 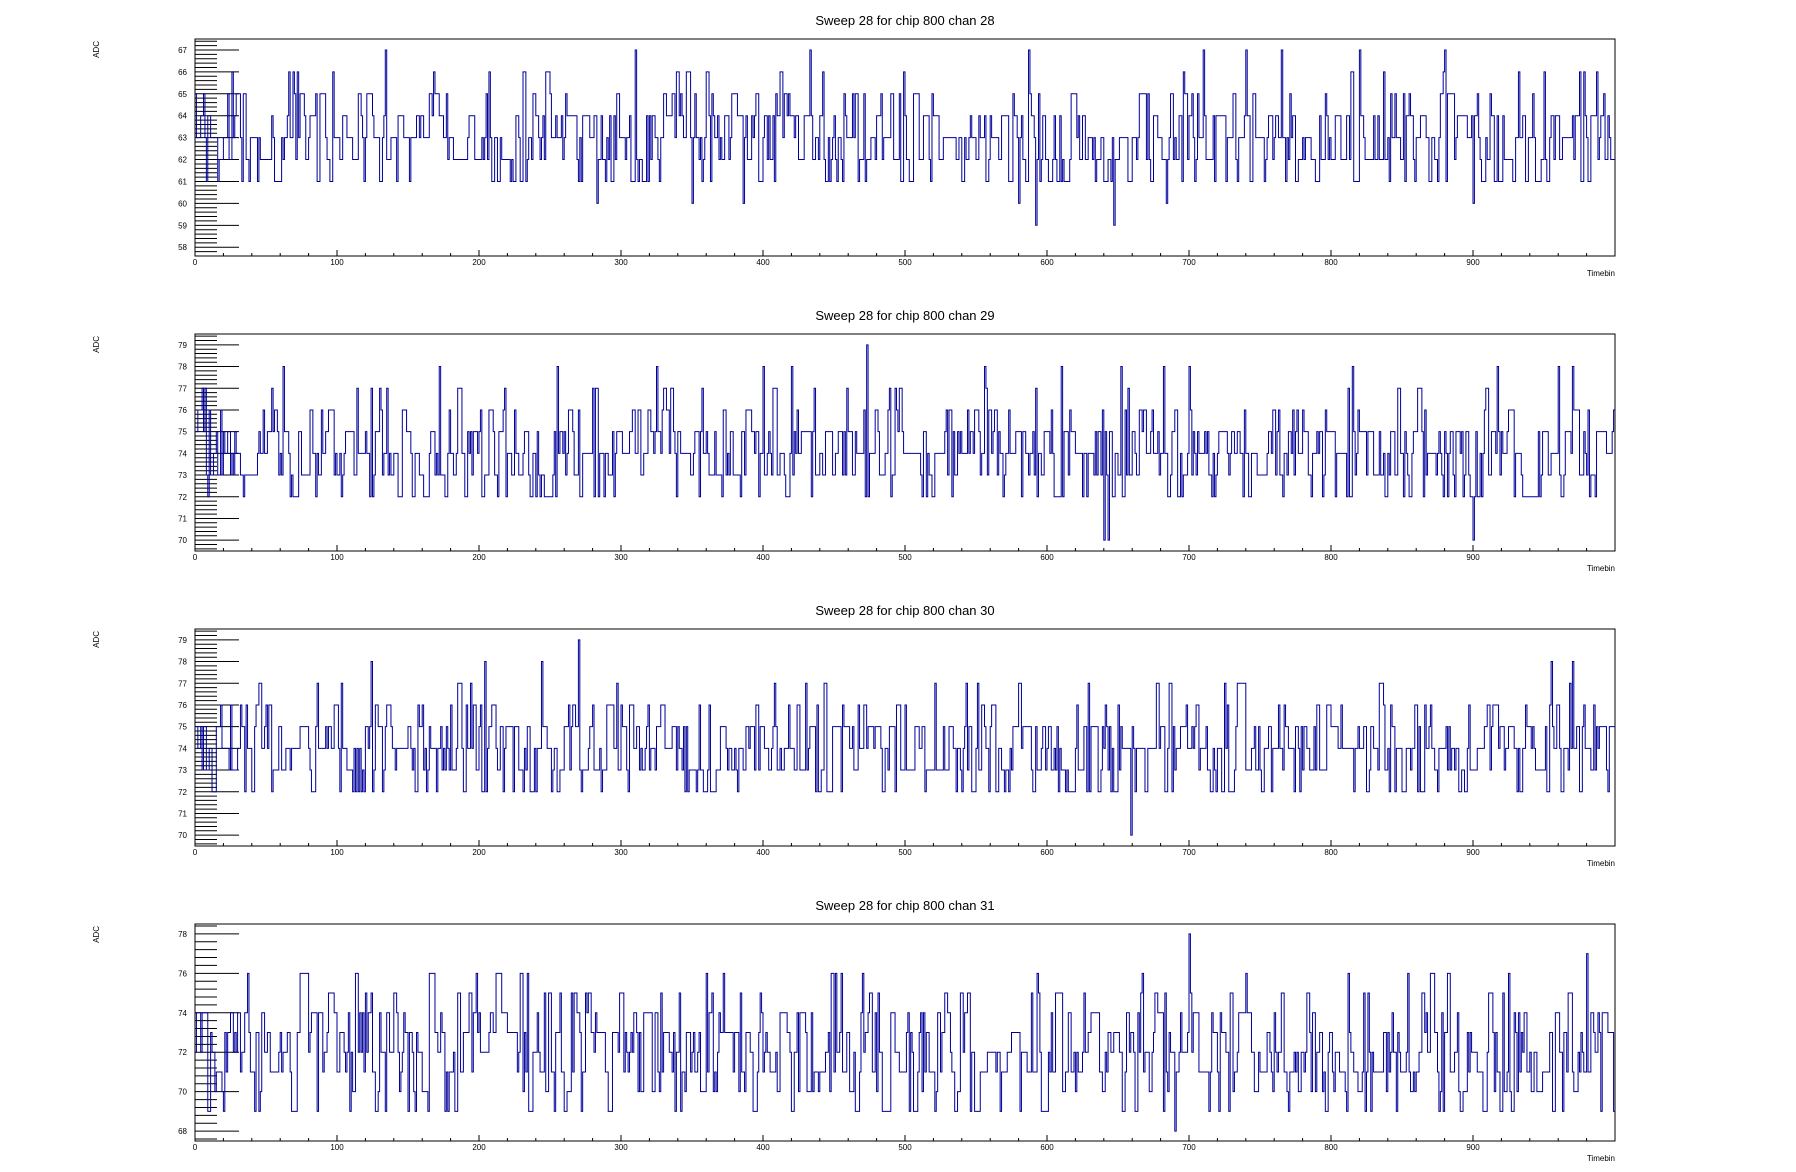 I want to click on y-tick-label: 60, so click(x=182, y=203).